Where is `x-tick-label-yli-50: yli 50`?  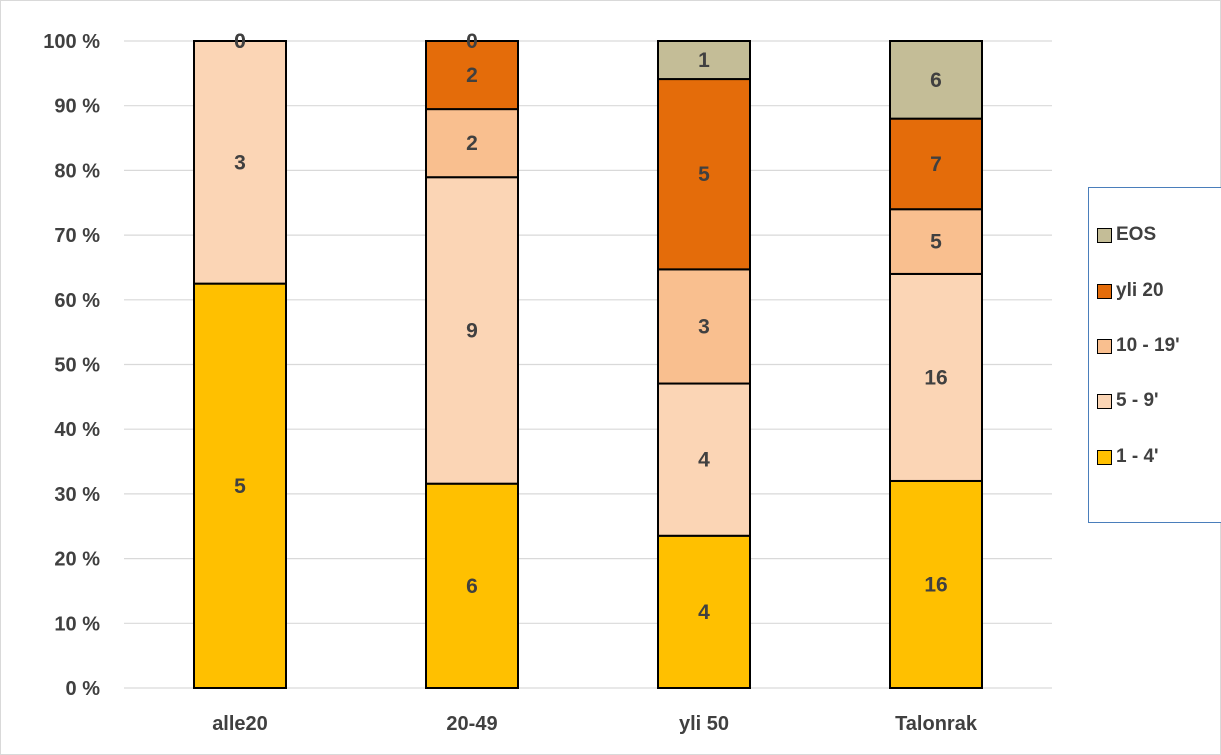 x-tick-label-yli-50: yli 50 is located at coordinates (704, 724).